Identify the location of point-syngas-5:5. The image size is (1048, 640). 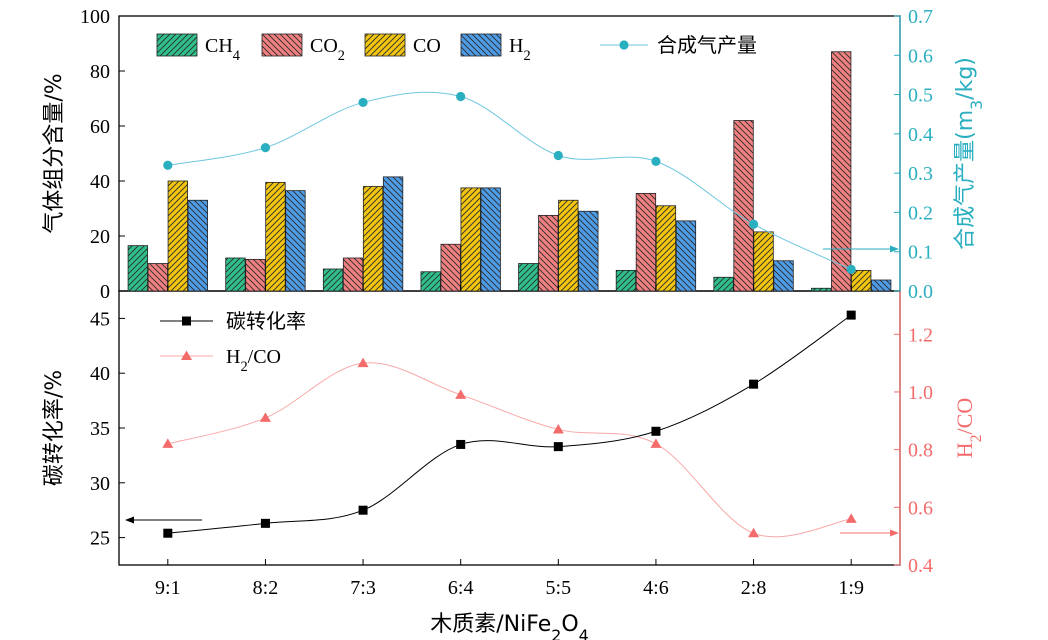
(558, 155).